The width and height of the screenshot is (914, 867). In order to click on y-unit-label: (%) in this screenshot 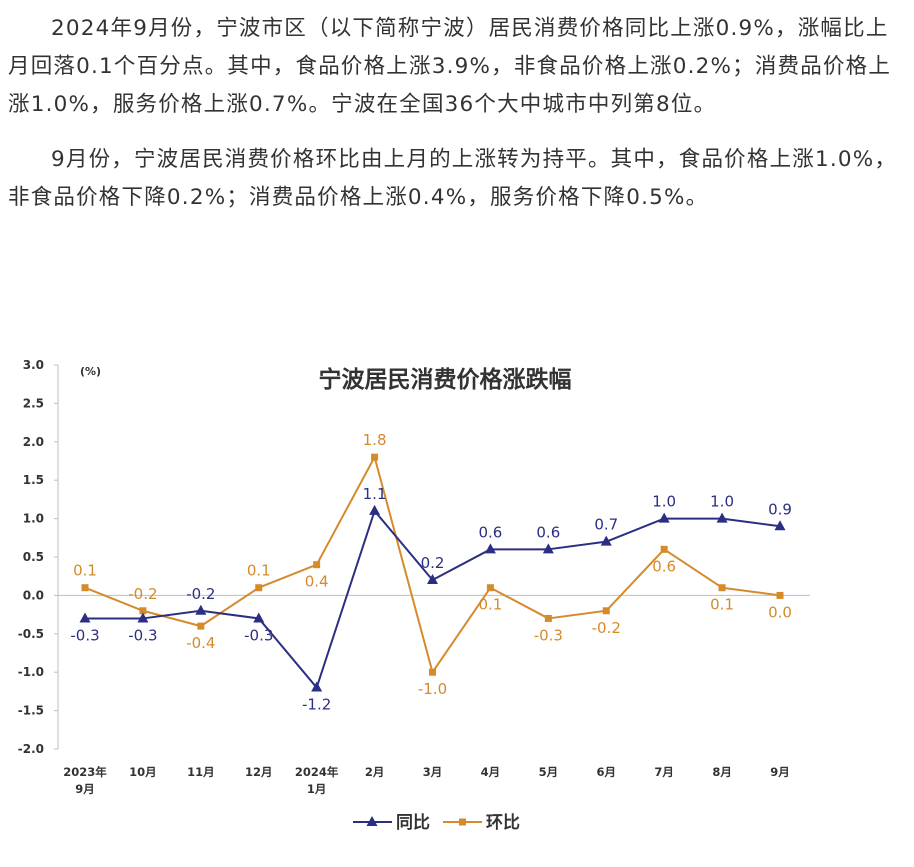, I will do `click(90, 371)`.